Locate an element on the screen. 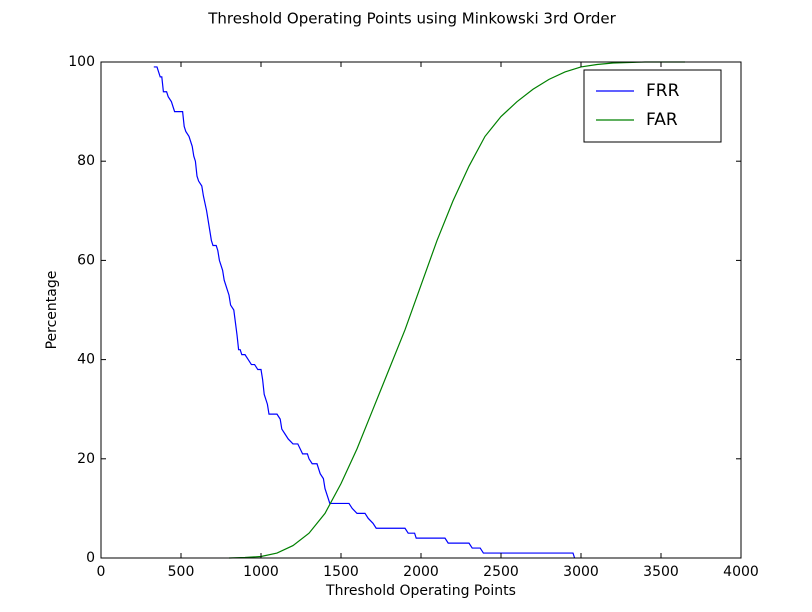 This screenshot has height=612, width=812. x-axis-label: Threshold Operating Points is located at coordinates (420, 591).